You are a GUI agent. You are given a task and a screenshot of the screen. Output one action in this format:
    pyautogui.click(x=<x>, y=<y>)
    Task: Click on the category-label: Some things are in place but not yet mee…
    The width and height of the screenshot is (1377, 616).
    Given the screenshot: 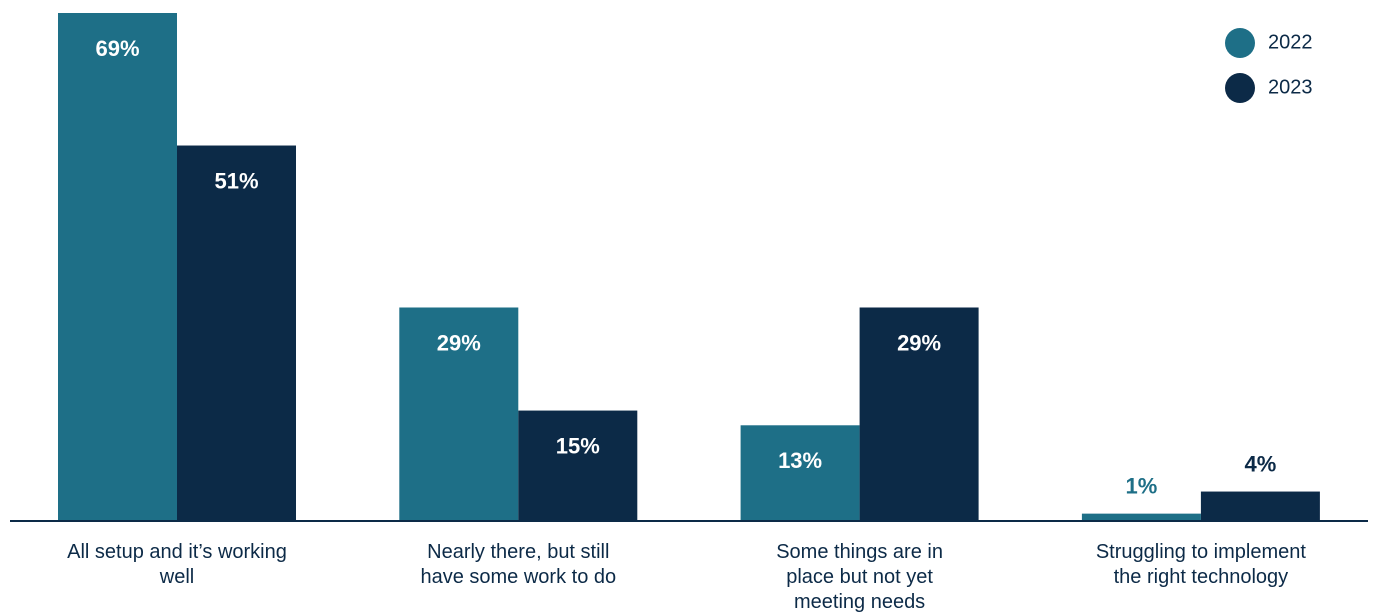 What is the action you would take?
    pyautogui.click(x=859, y=577)
    